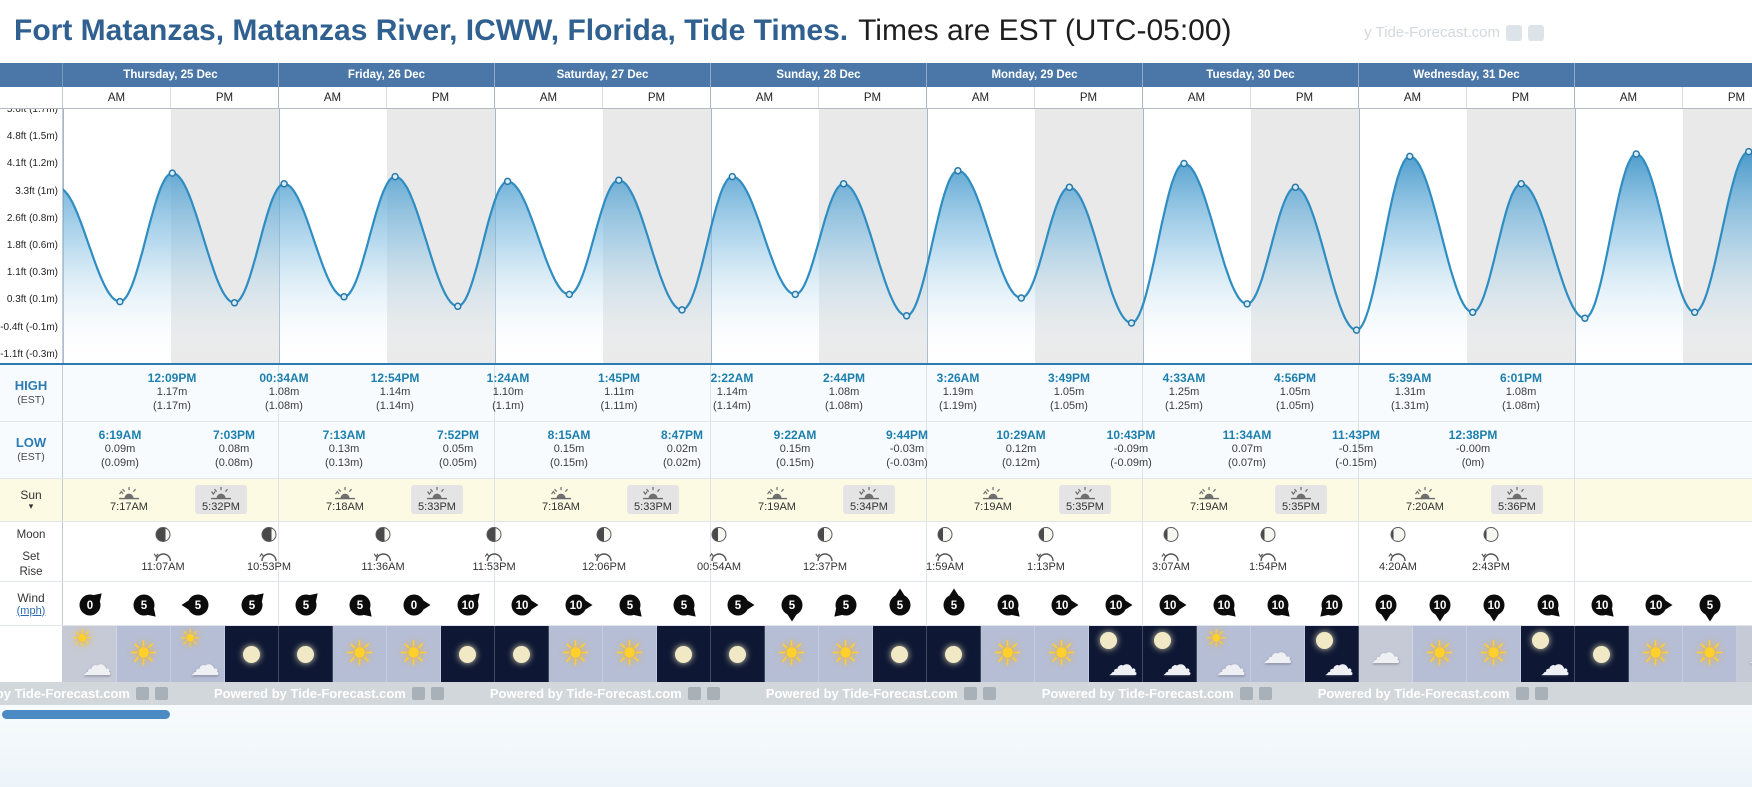 Image resolution: width=1752 pixels, height=787 pixels. I want to click on sun-label: Sun, so click(31, 494).